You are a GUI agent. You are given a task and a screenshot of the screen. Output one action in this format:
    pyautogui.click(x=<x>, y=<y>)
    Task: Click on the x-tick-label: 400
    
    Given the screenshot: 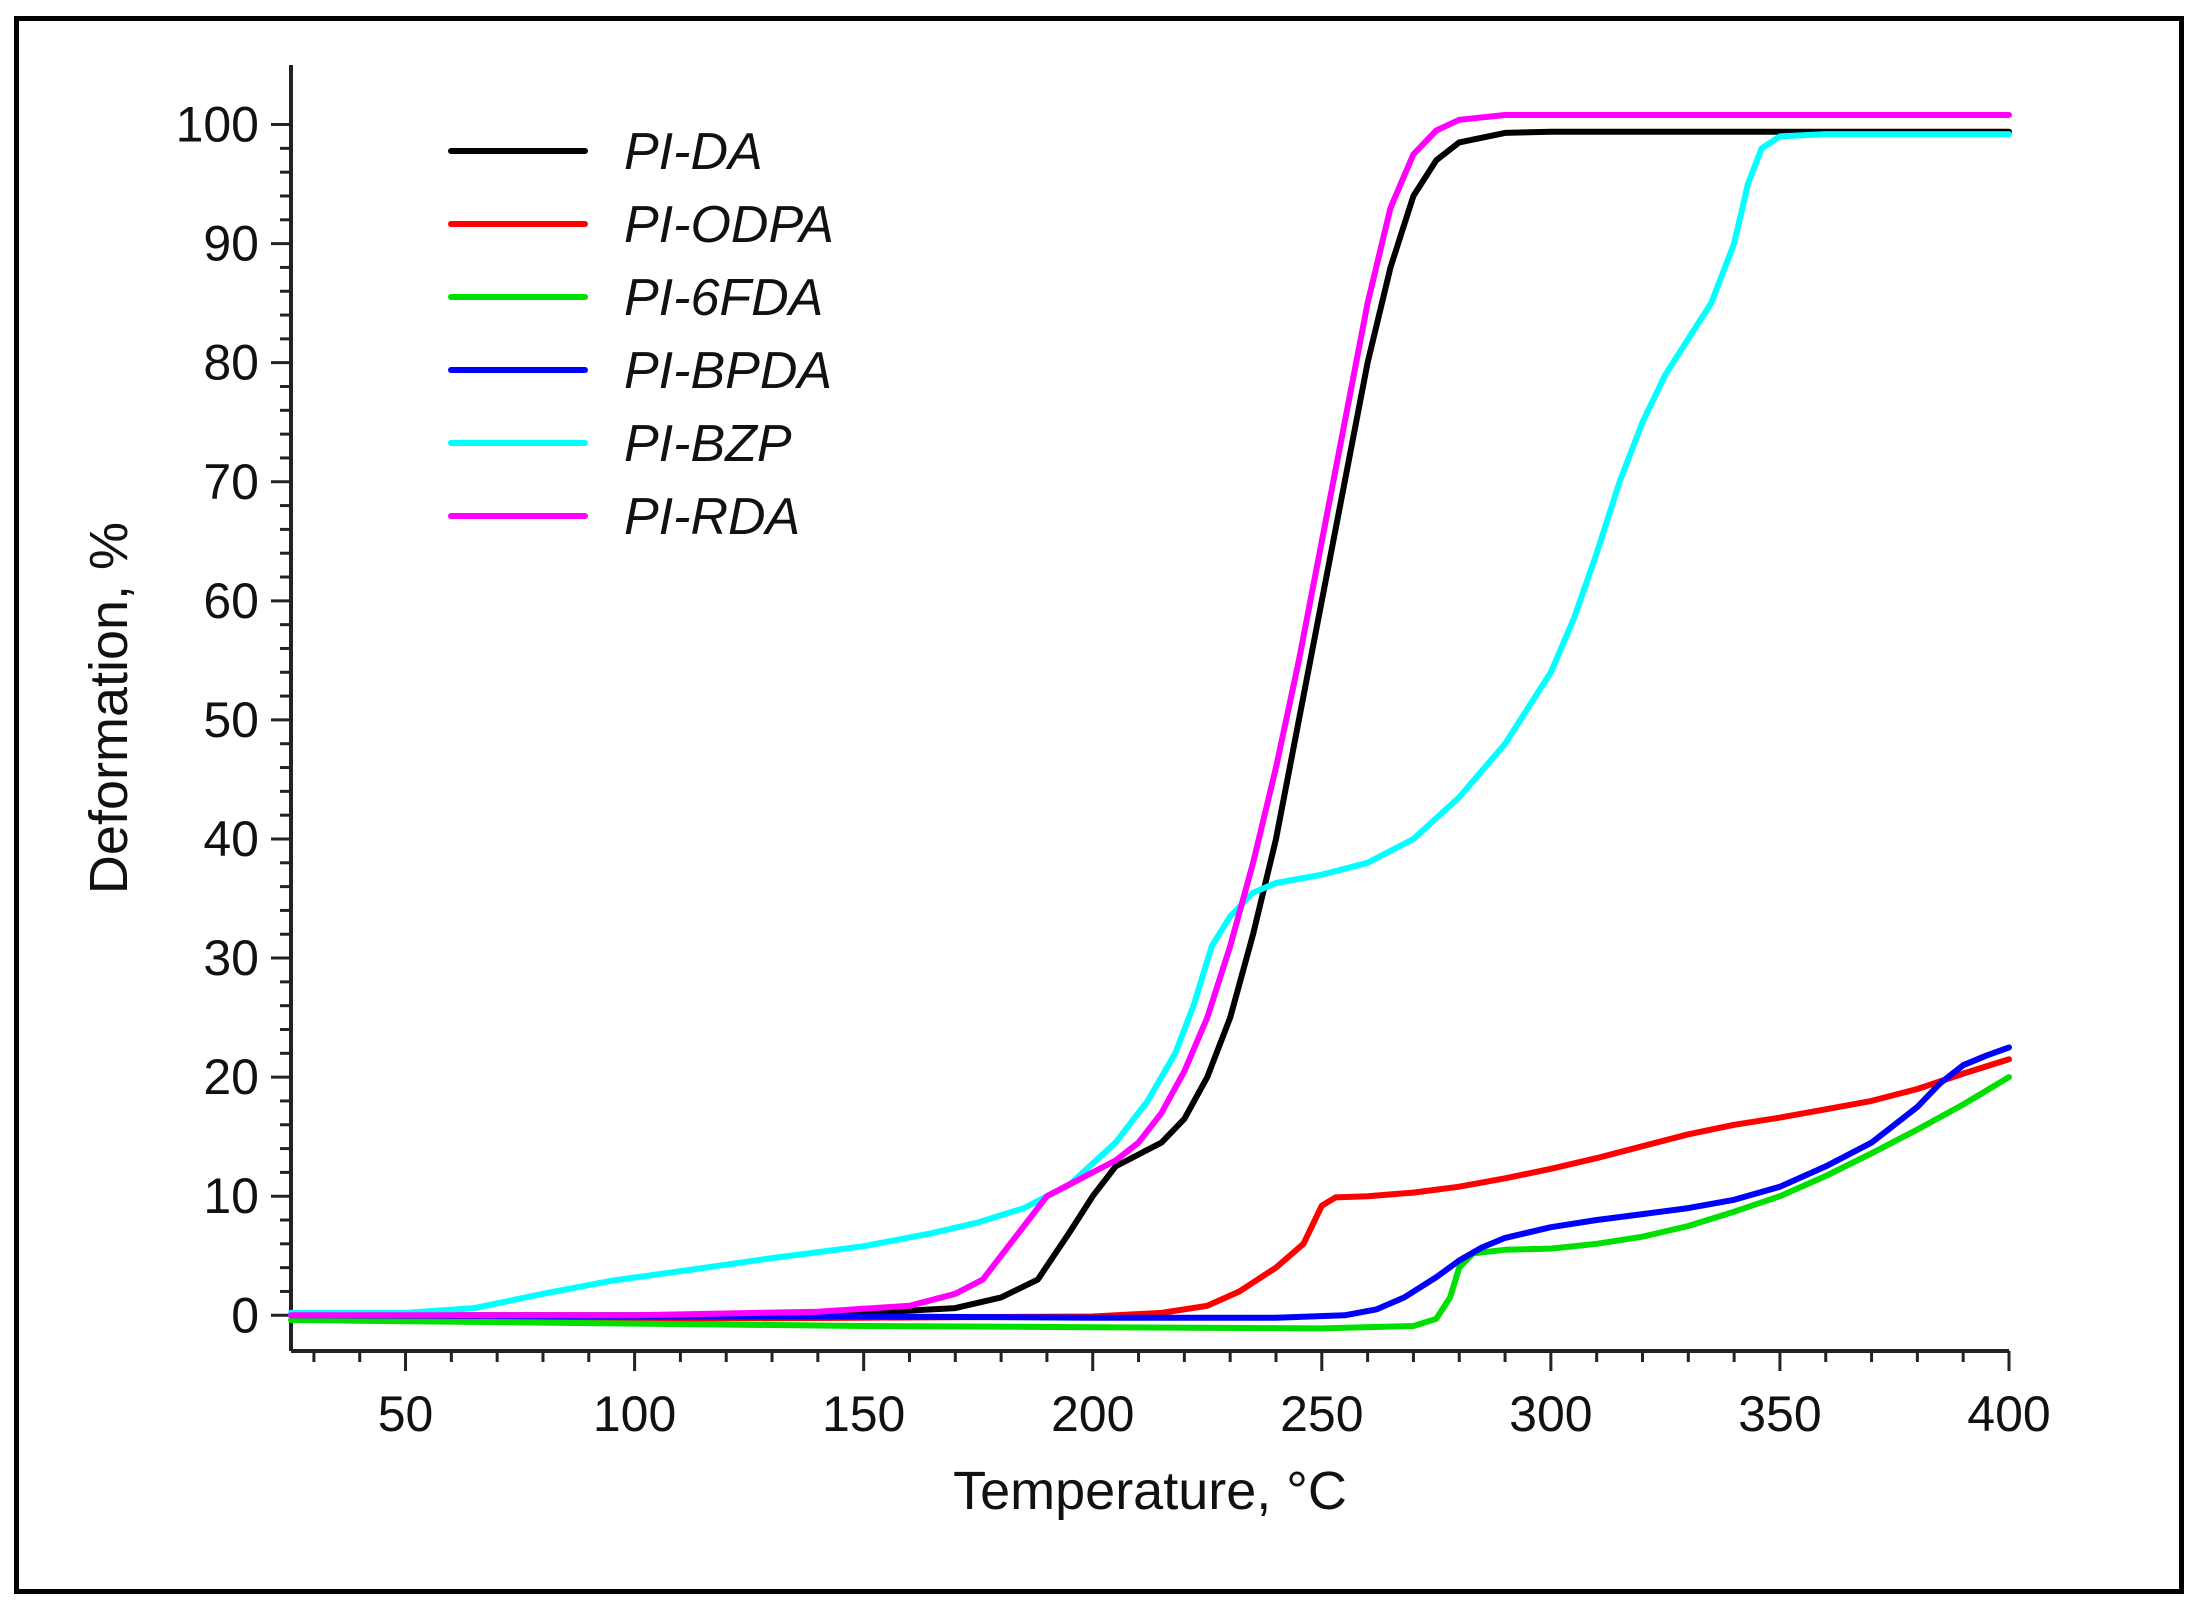 What is the action you would take?
    pyautogui.click(x=2008, y=1414)
    